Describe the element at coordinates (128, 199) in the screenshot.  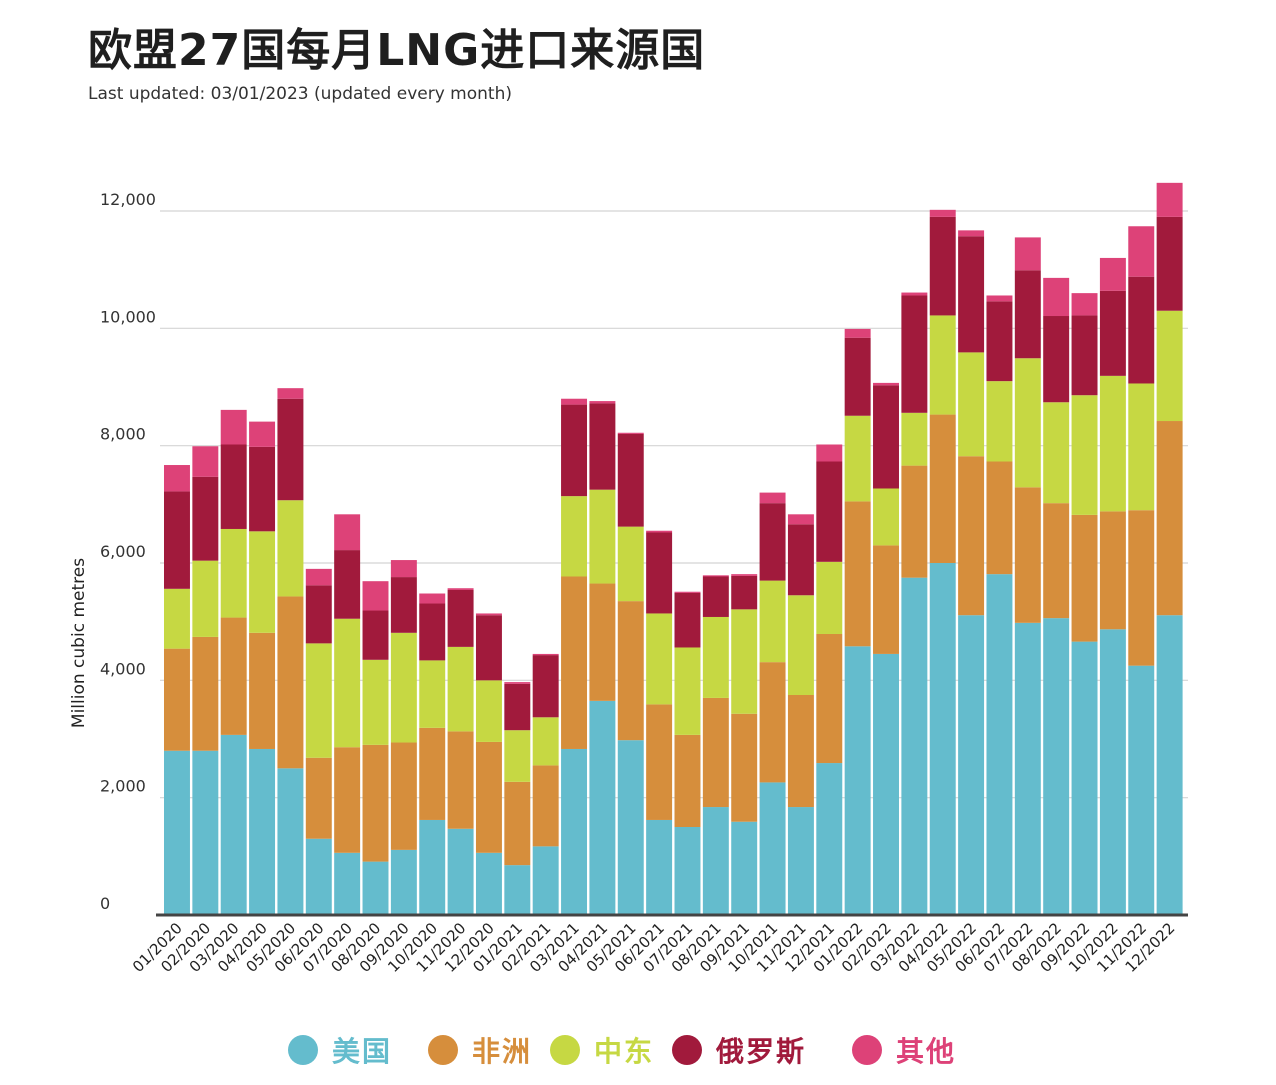
I see `y-tick-label: 12,000` at that location.